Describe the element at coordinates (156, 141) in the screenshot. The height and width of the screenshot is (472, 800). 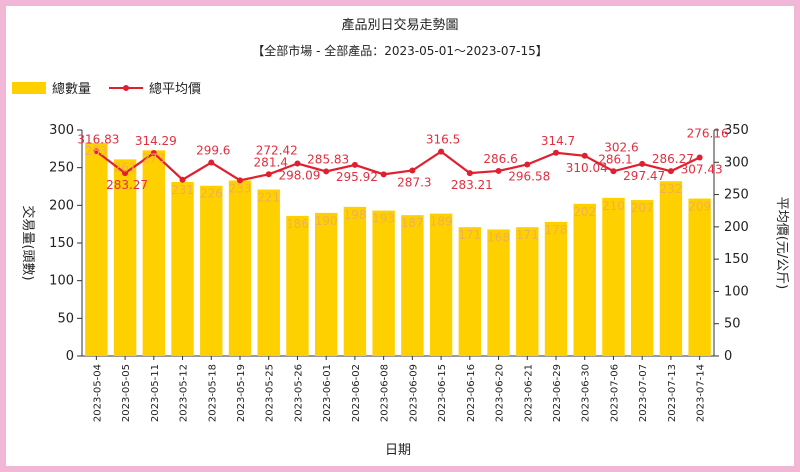
I see `price-value-label: 314.29` at that location.